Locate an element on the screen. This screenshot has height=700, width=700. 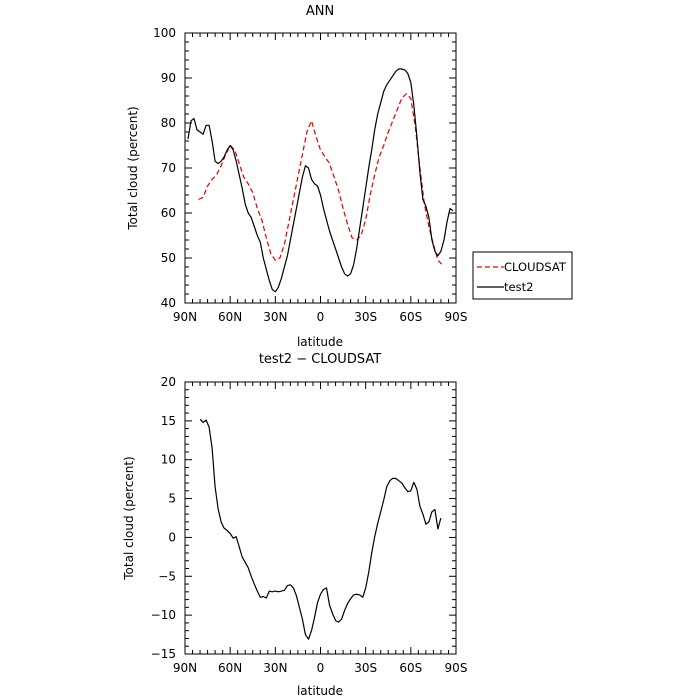
series-line-cloudsat is located at coordinates (320, 179).